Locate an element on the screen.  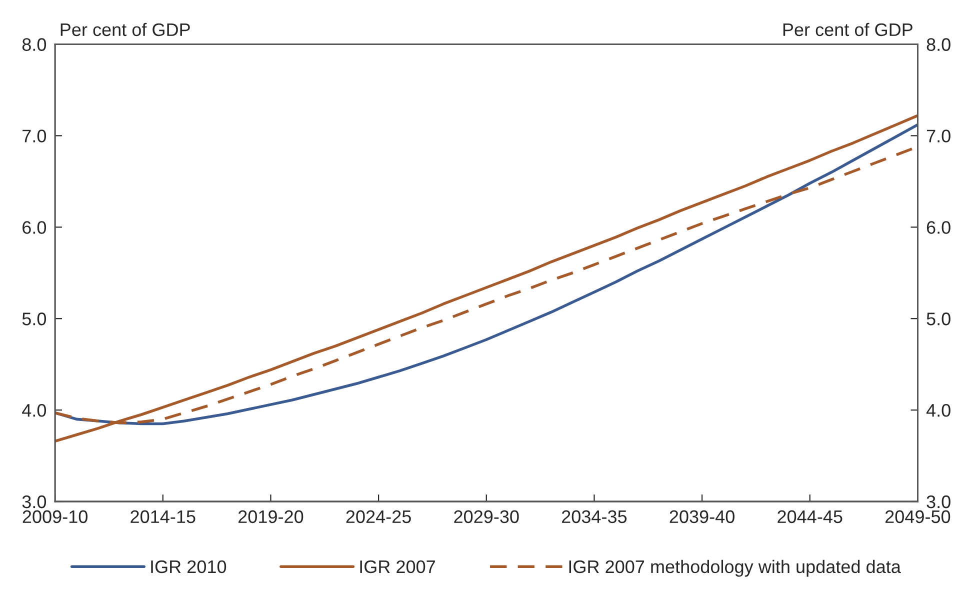
y2-tick-label: 3.0 is located at coordinates (938, 501).